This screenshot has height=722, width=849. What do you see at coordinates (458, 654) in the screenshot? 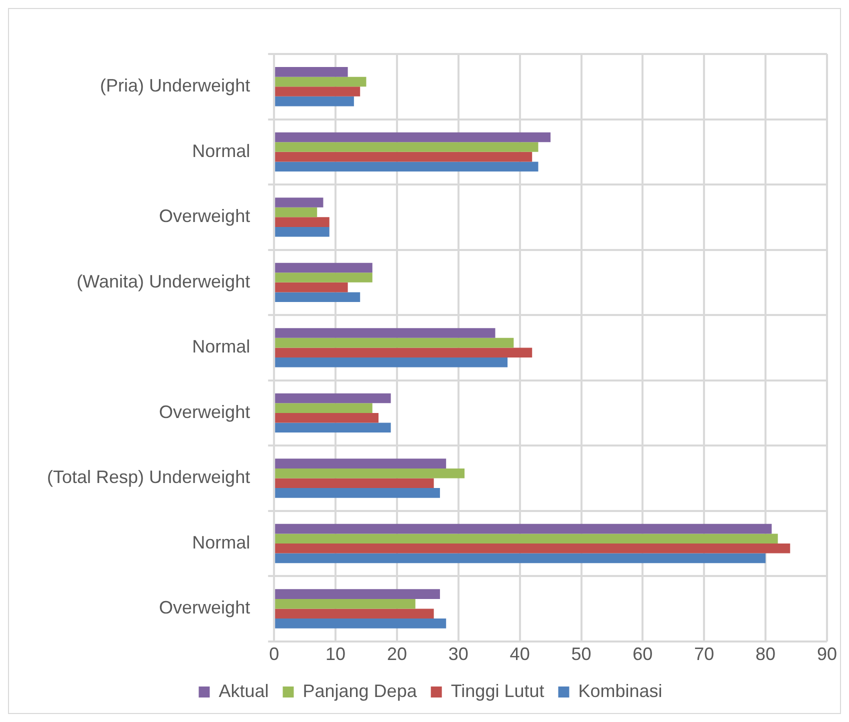
I see `x-tick-label: 30` at bounding box center [458, 654].